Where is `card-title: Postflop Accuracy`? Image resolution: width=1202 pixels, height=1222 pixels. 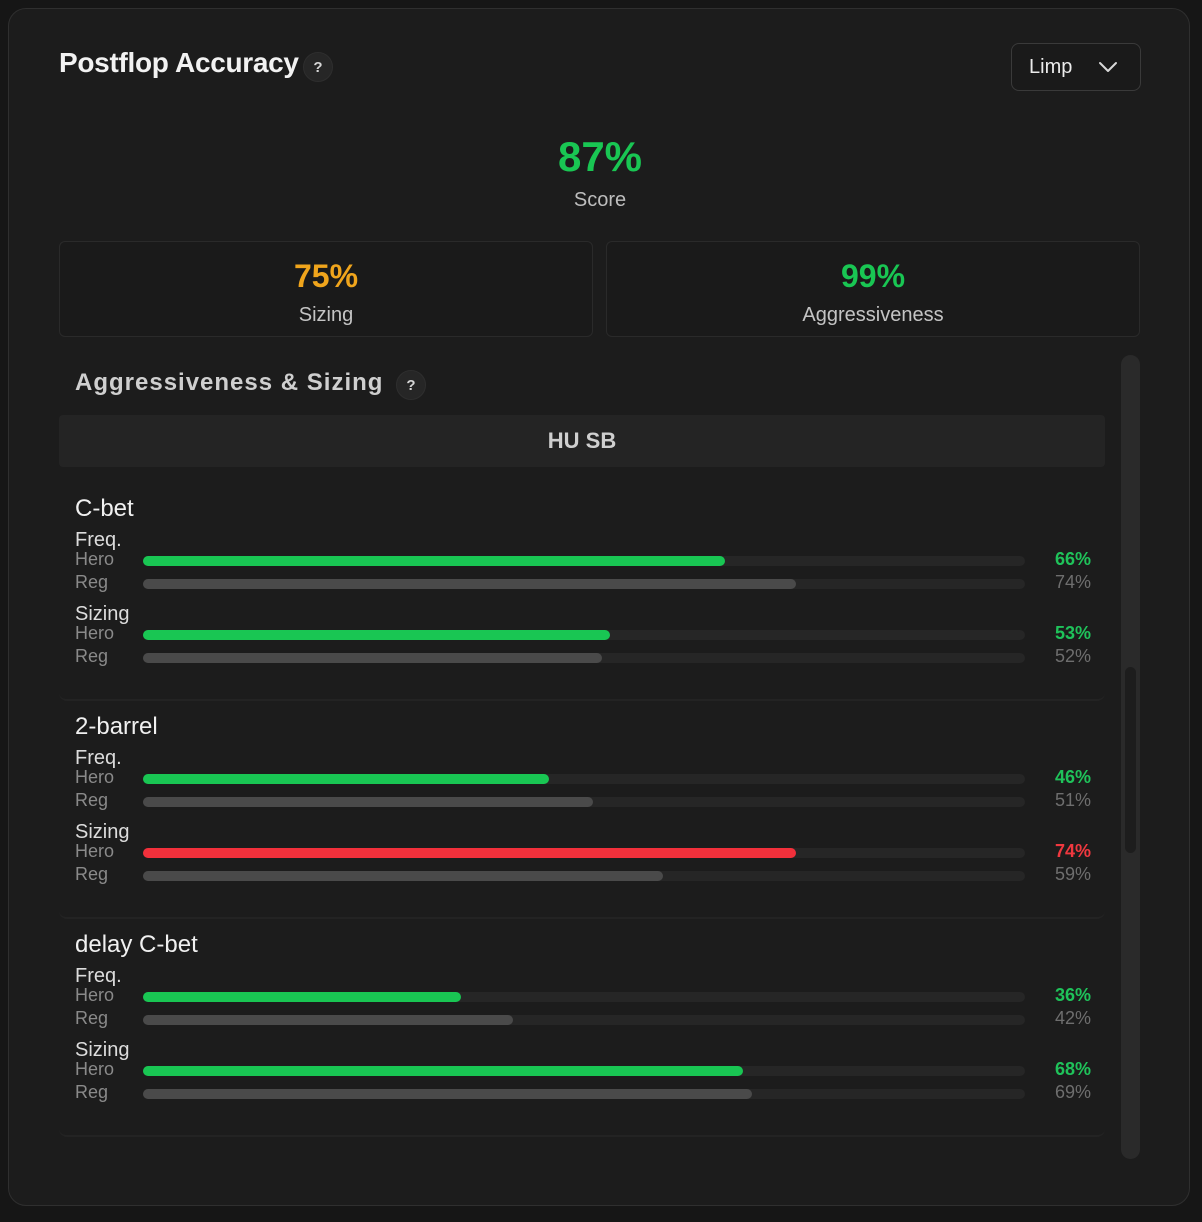 card-title: Postflop Accuracy is located at coordinates (179, 62).